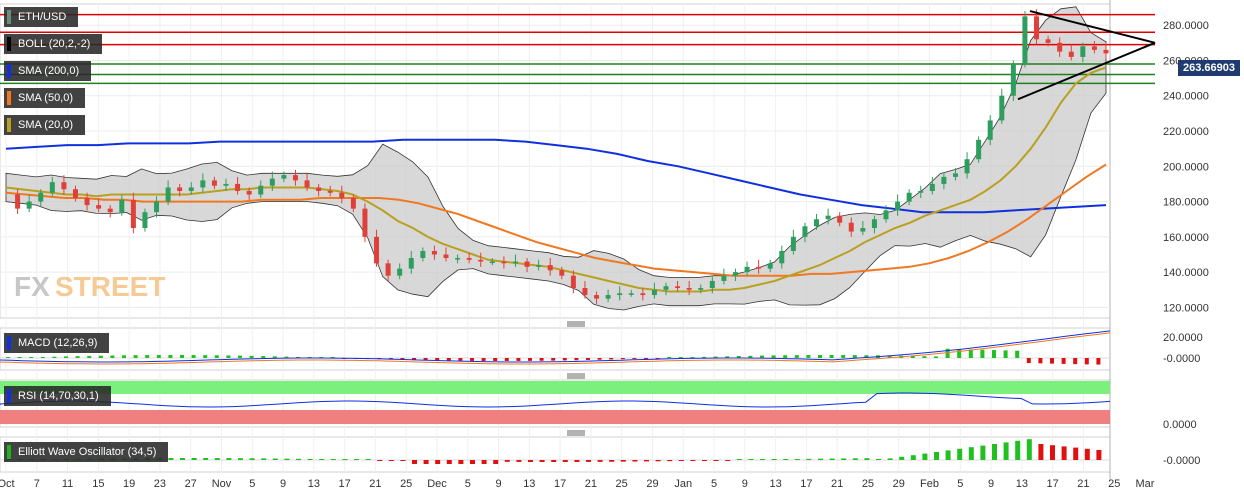 Image resolution: width=1244 pixels, height=496 pixels. What do you see at coordinates (1086, 55) in the screenshot?
I see `triangle-pattern` at bounding box center [1086, 55].